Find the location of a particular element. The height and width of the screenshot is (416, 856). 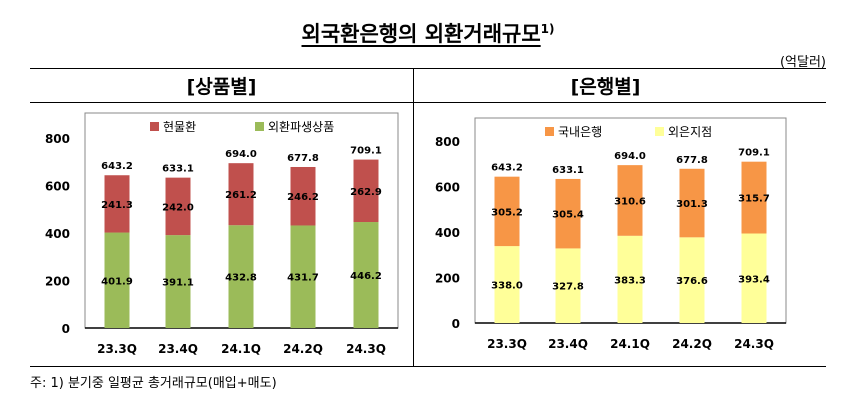

bar-value-label: 338.0 is located at coordinates (507, 286).